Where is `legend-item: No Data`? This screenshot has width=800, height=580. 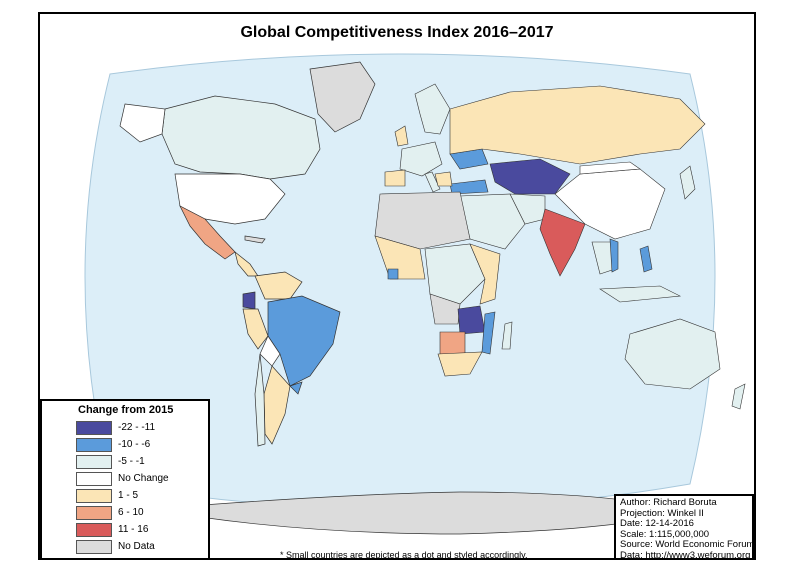
legend-item: No Data is located at coordinates (141, 548).